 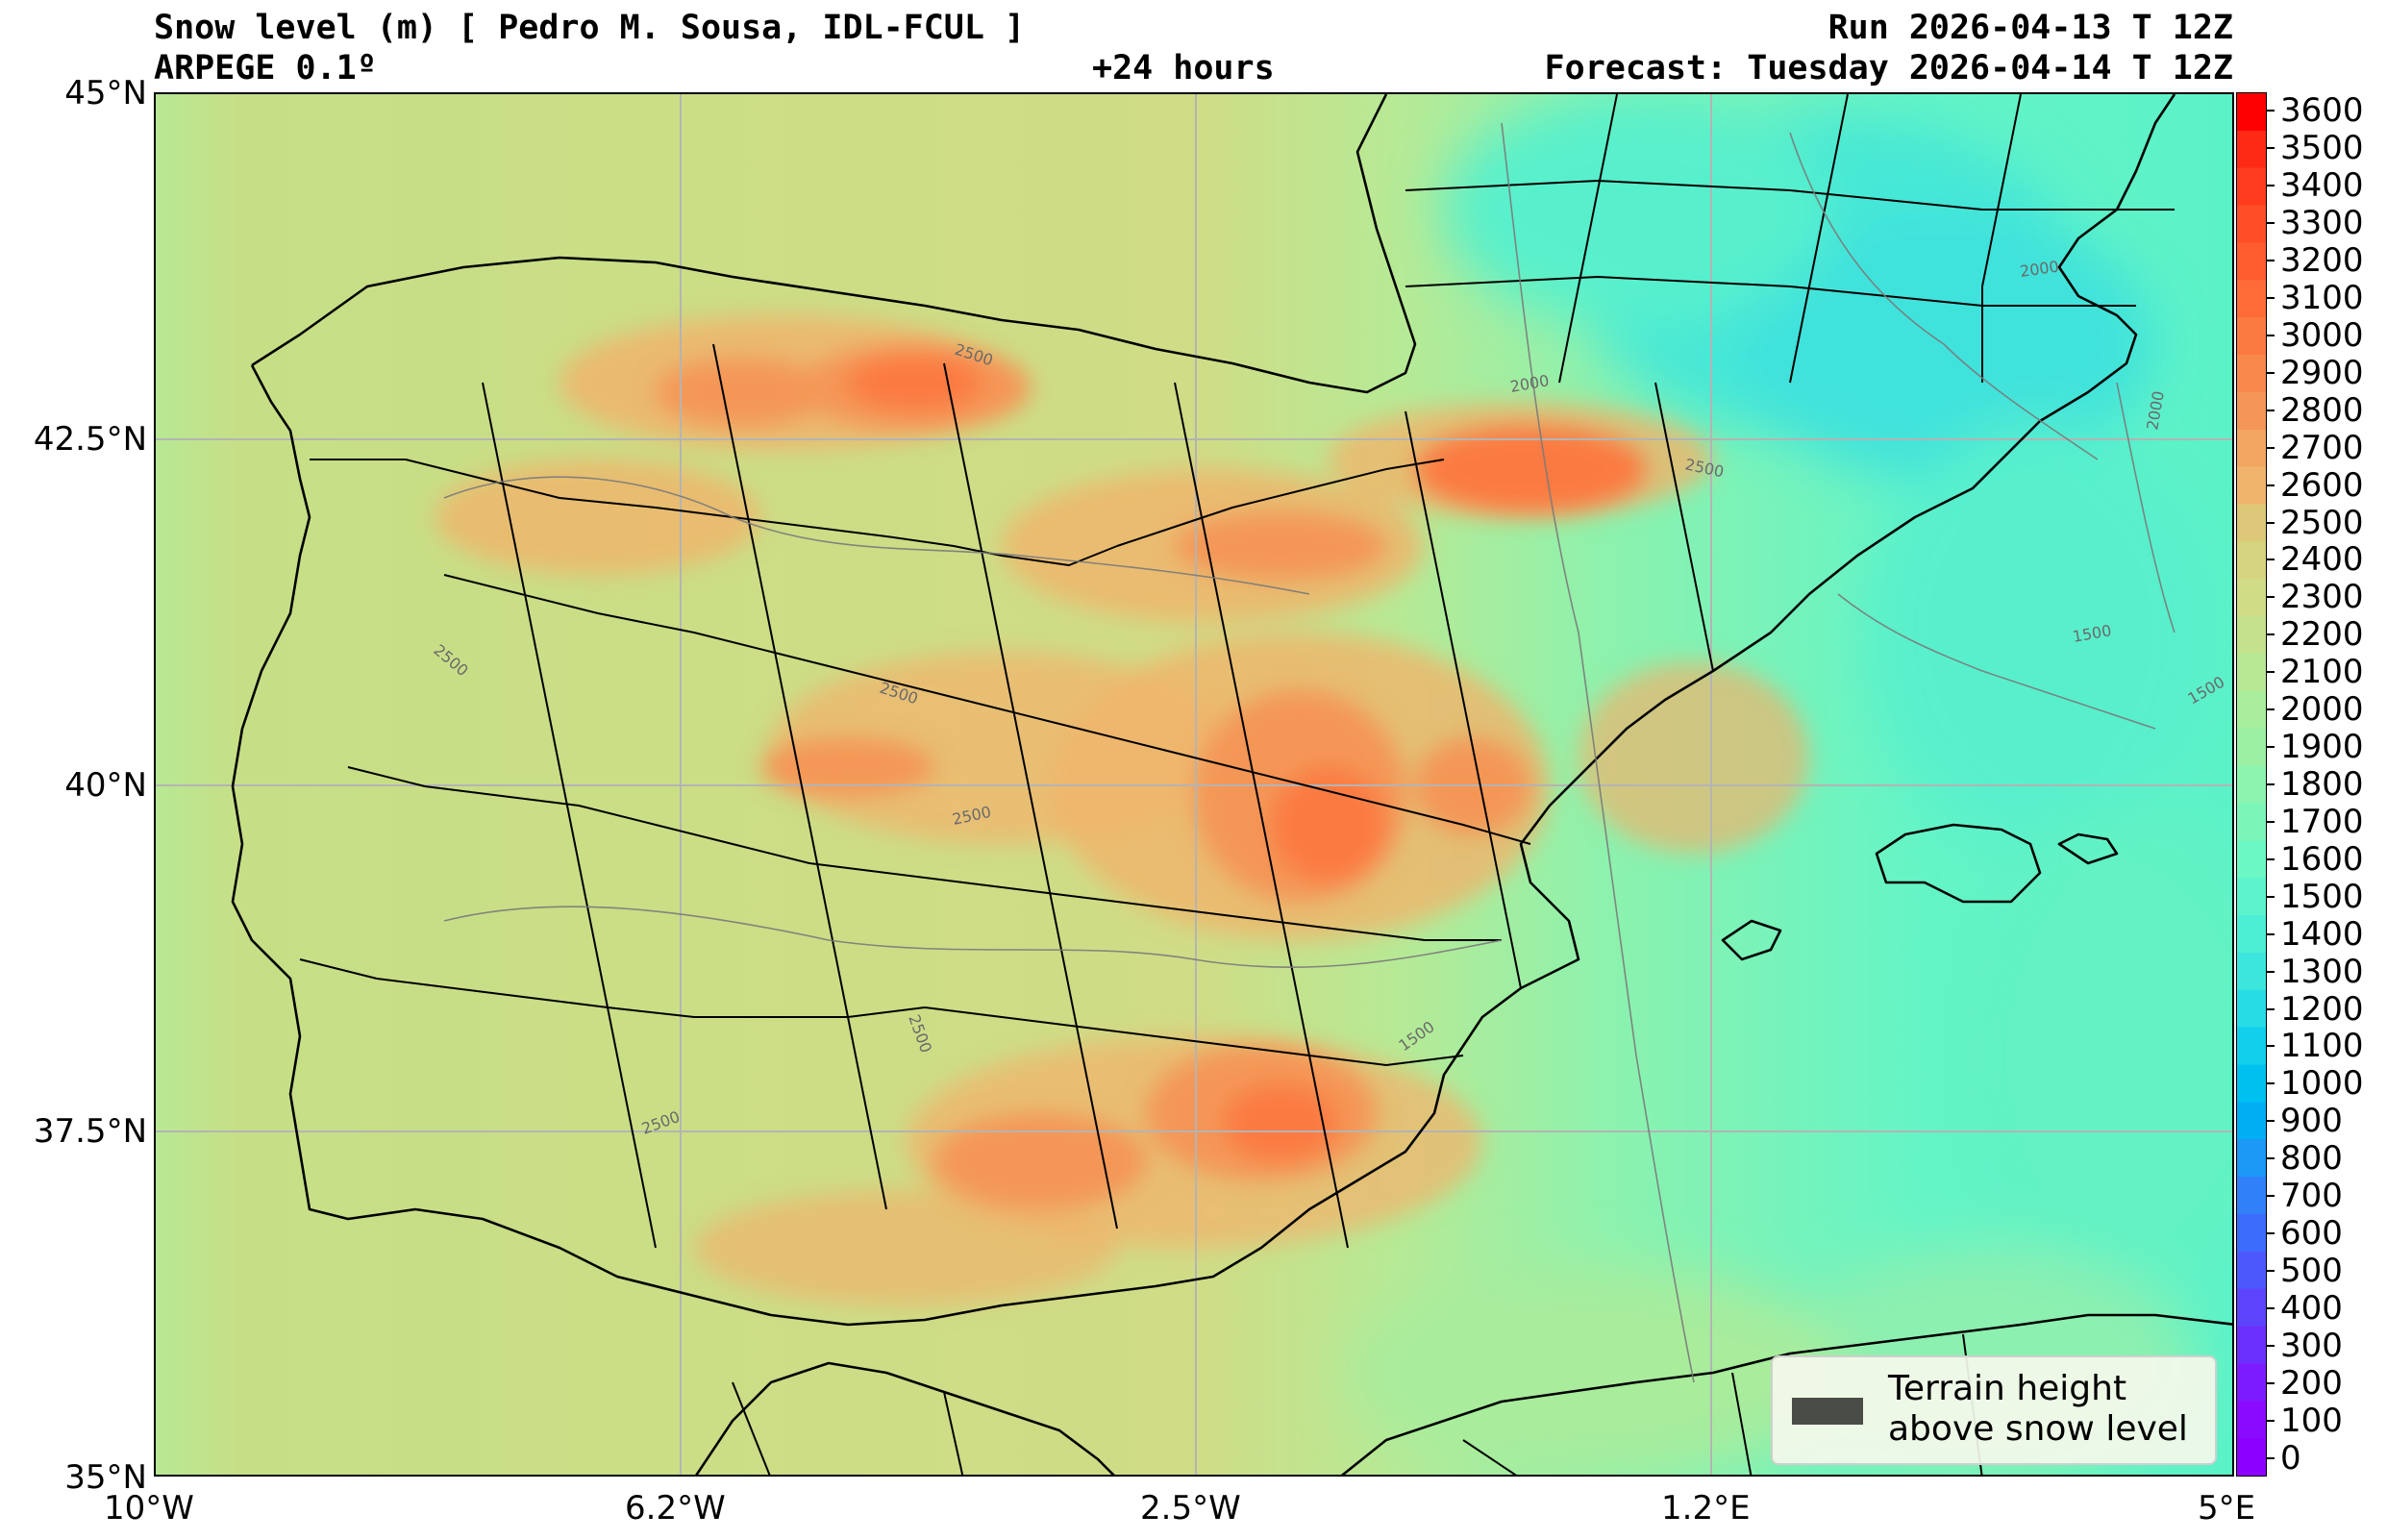 I want to click on lead-time-label: +24 hours, so click(x=1183, y=68).